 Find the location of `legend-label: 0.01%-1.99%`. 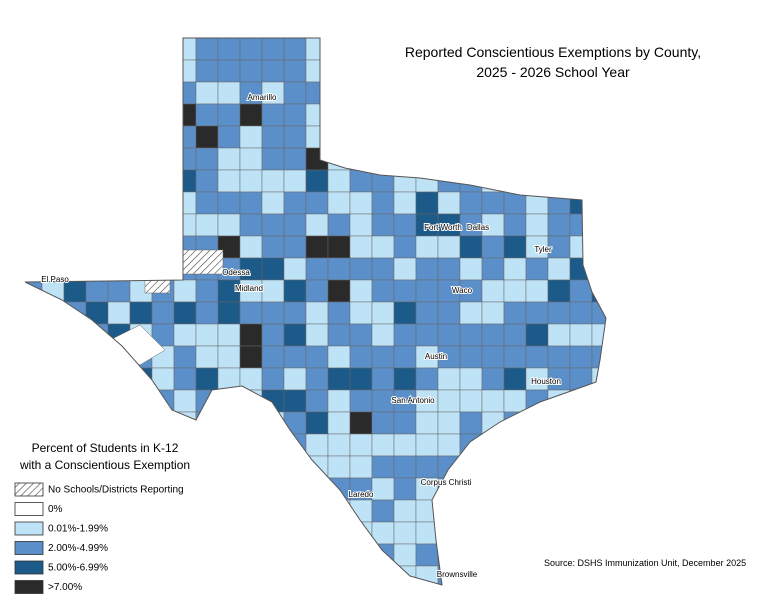

legend-label: 0.01%-1.99% is located at coordinates (78, 529).